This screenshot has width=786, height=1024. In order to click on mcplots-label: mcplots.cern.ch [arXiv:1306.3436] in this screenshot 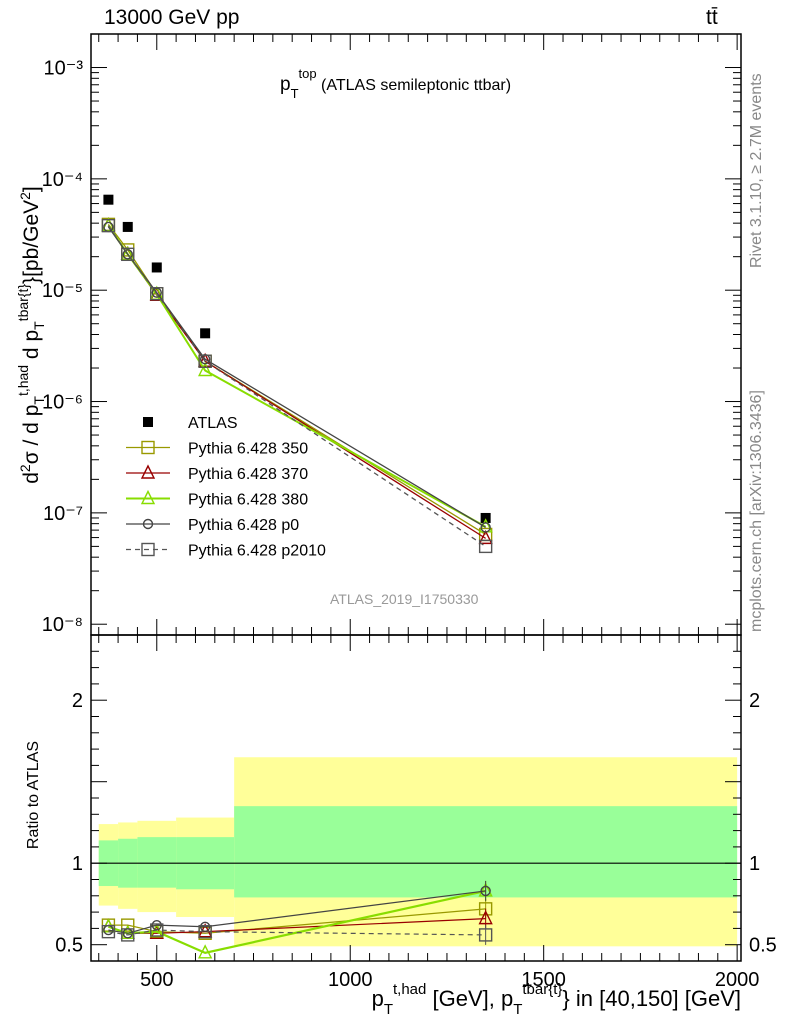, I will do `click(756, 511)`.